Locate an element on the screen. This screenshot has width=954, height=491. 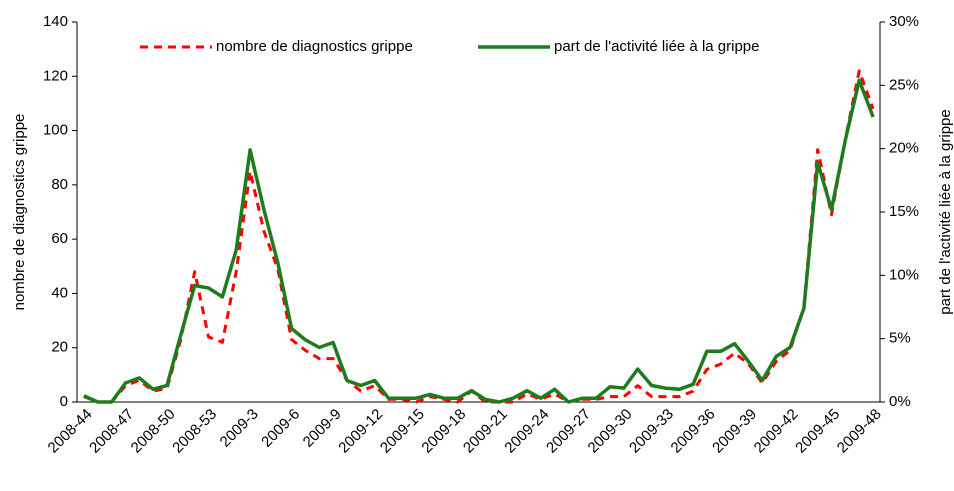
y-tick-label: 20 is located at coordinates (59, 347).